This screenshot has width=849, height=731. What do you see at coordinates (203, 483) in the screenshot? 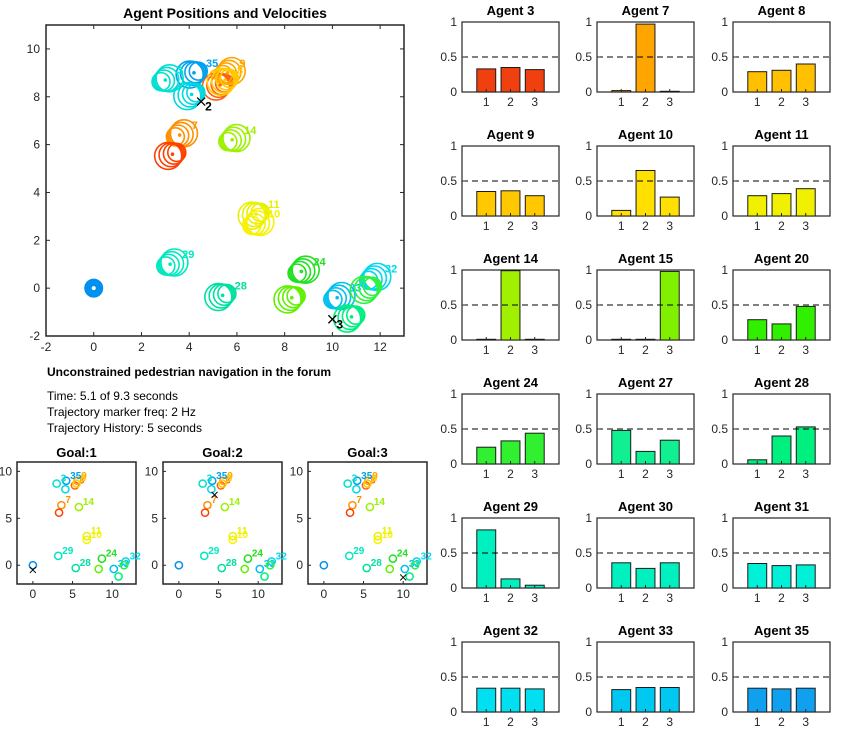
I see `agent-31-mini-marker` at bounding box center [203, 483].